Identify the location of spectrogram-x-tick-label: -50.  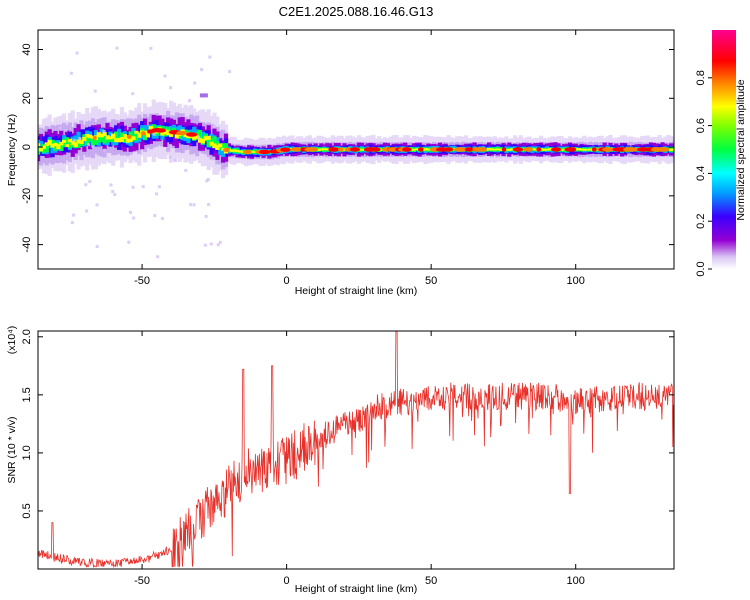
(142, 281).